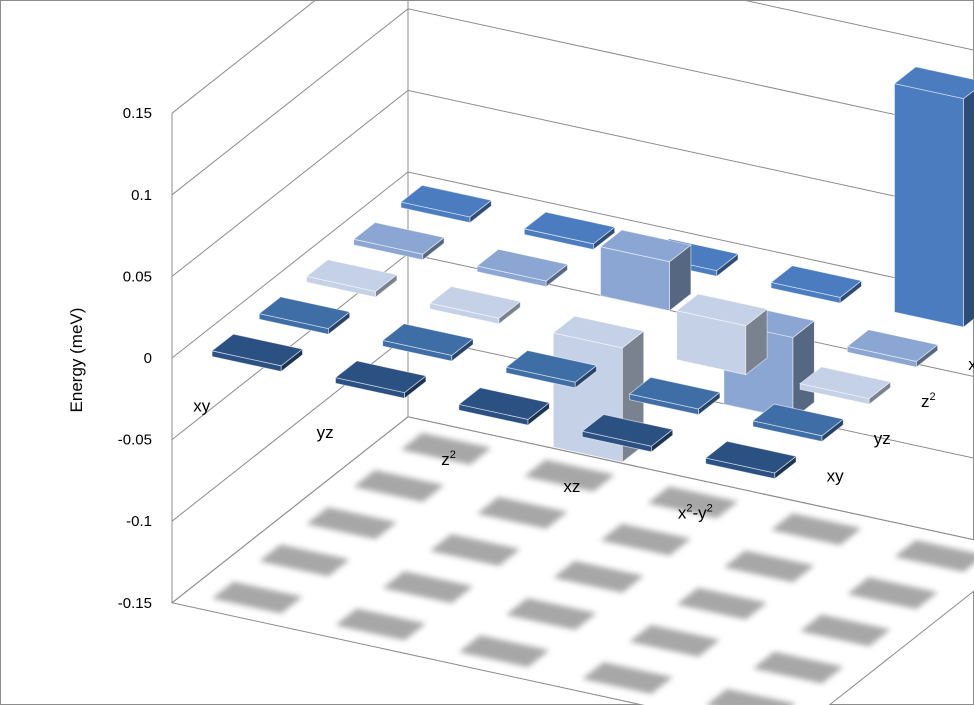 The height and width of the screenshot is (705, 974). Describe the element at coordinates (148, 358) in the screenshot. I see `y-tick-label: 0` at that location.